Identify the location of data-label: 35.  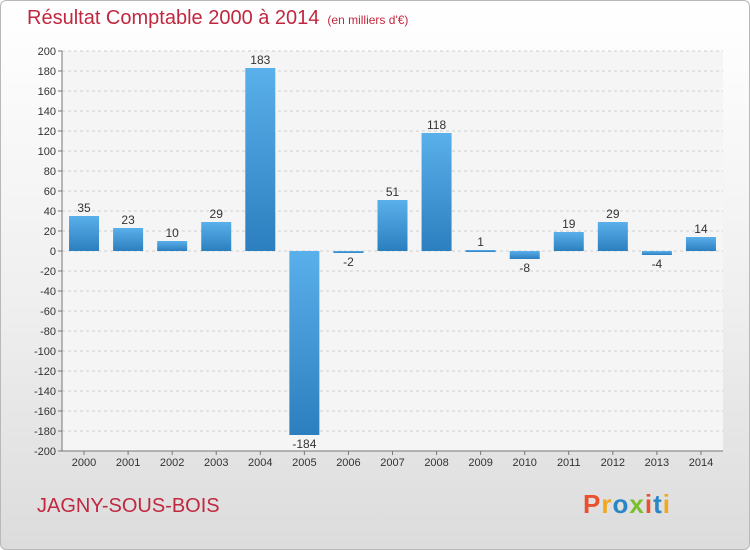
(84, 208).